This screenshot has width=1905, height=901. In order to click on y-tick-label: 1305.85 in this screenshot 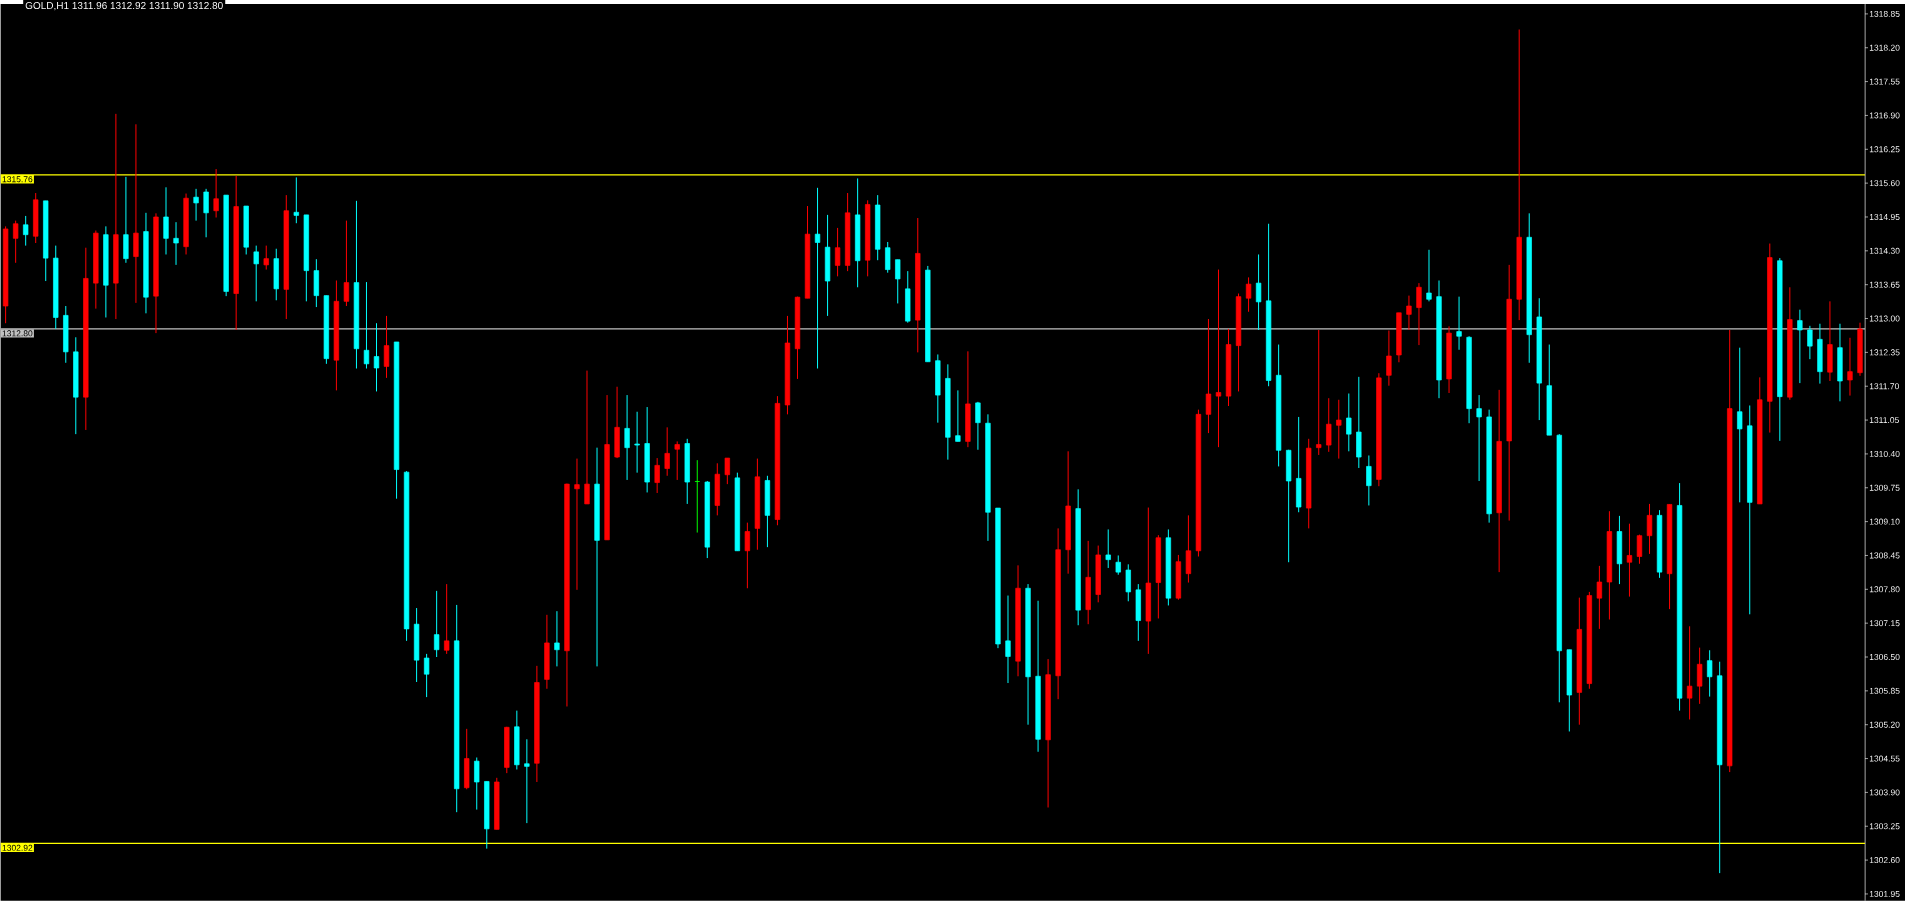, I will do `click(1884, 690)`.